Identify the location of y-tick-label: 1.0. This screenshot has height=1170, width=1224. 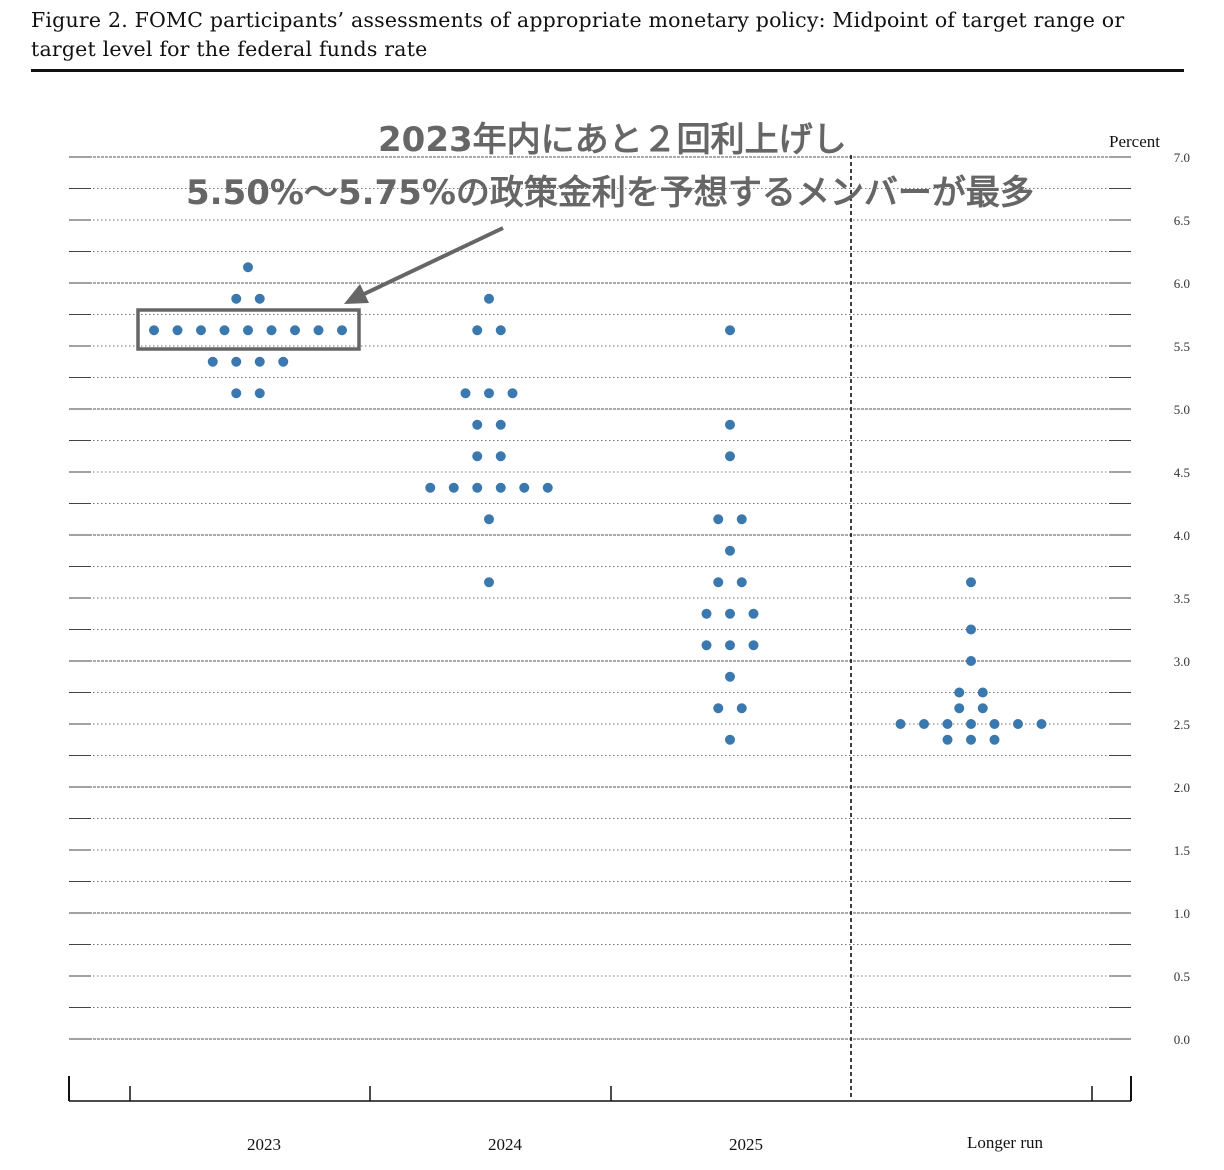
(1182, 913).